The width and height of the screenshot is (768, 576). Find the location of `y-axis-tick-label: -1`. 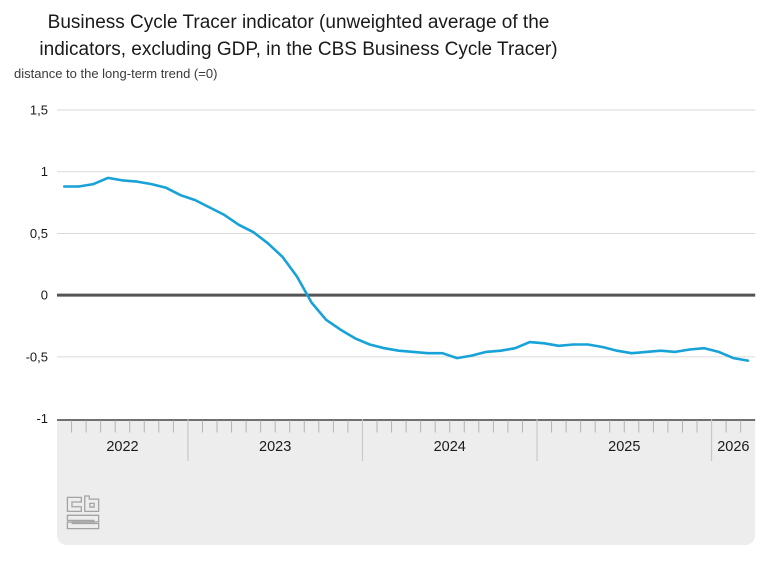

y-axis-tick-label: -1 is located at coordinates (42, 418).